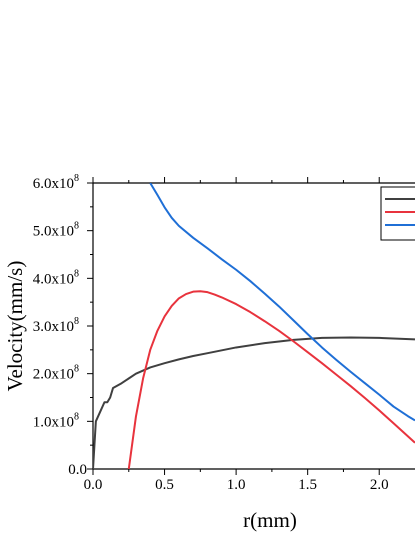 This screenshot has height=537, width=415. I want to click on y-tick-mantissa: 5.0x10, so click(53, 232).